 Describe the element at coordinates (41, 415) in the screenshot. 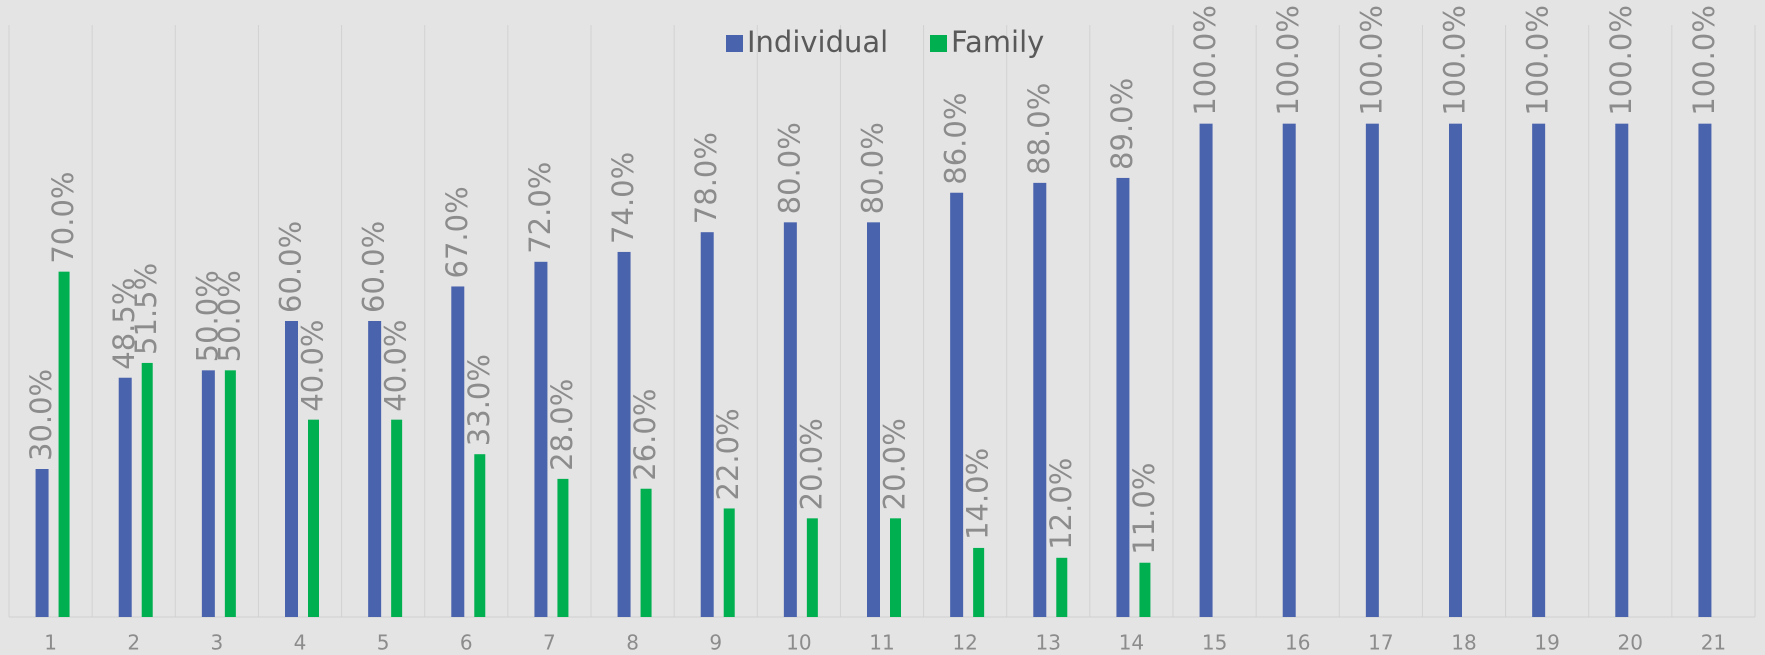

I see `data-label: 30.0%` at that location.